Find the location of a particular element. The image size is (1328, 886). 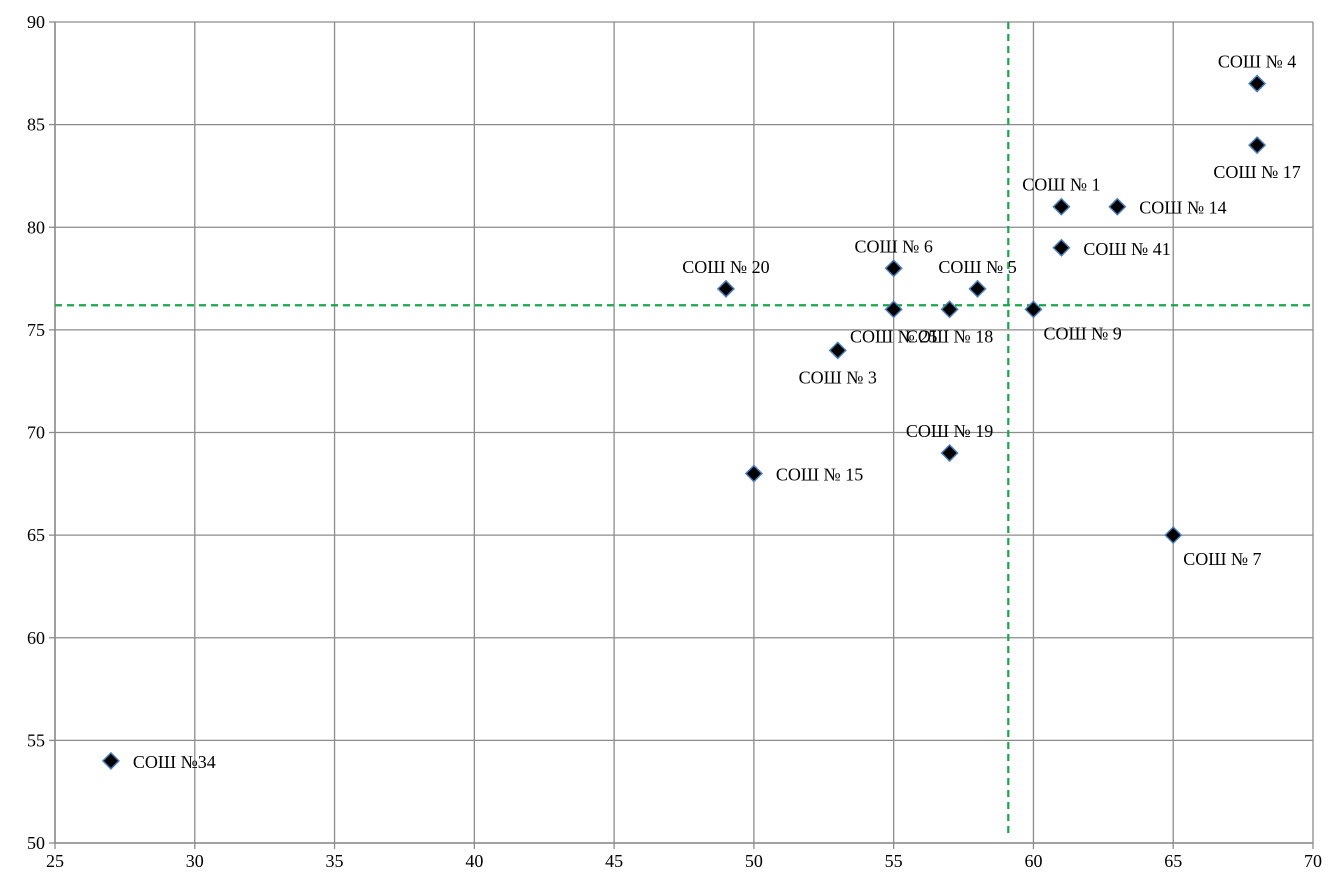

x-tick-label: 25 is located at coordinates (55, 861).